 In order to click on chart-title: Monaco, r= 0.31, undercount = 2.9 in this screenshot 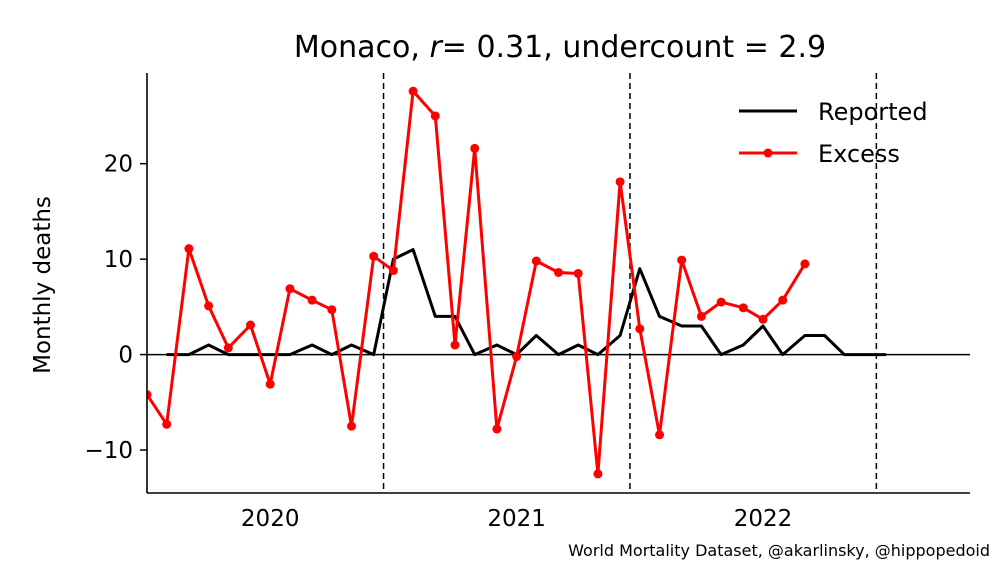, I will do `click(560, 47)`.